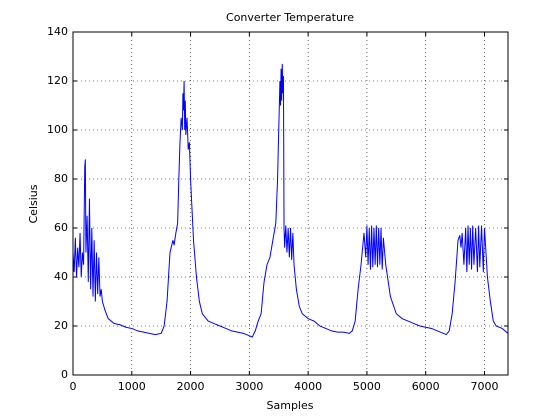  What do you see at coordinates (426, 386) in the screenshot?
I see `x-tick-label: 6000` at bounding box center [426, 386].